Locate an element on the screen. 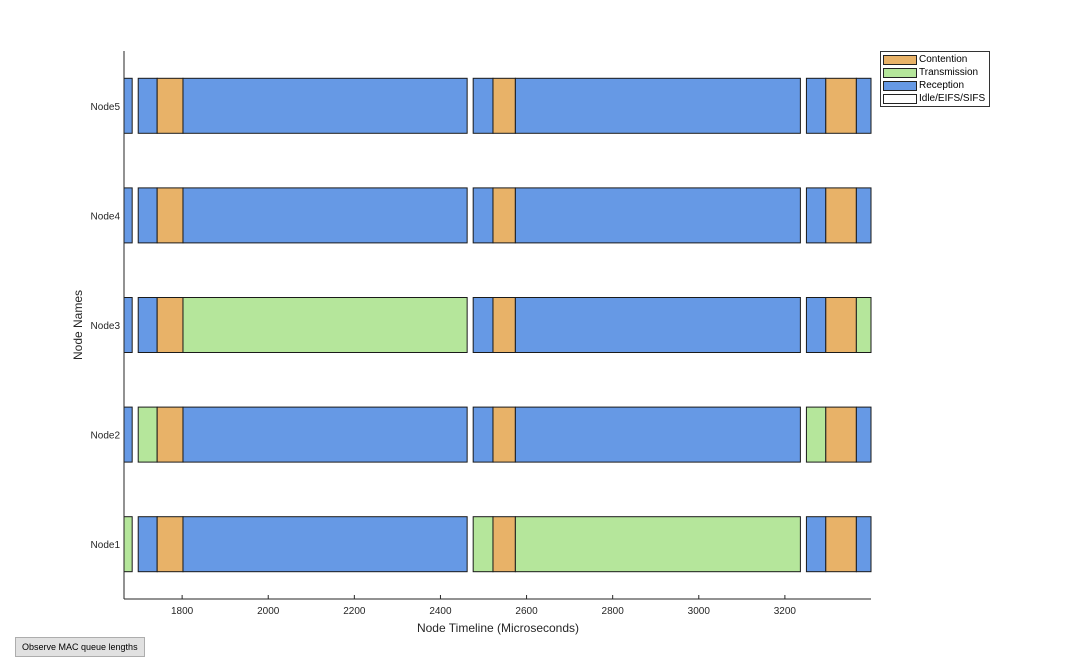 The image size is (1075, 672). timeline-row-node3 is located at coordinates (497, 325).